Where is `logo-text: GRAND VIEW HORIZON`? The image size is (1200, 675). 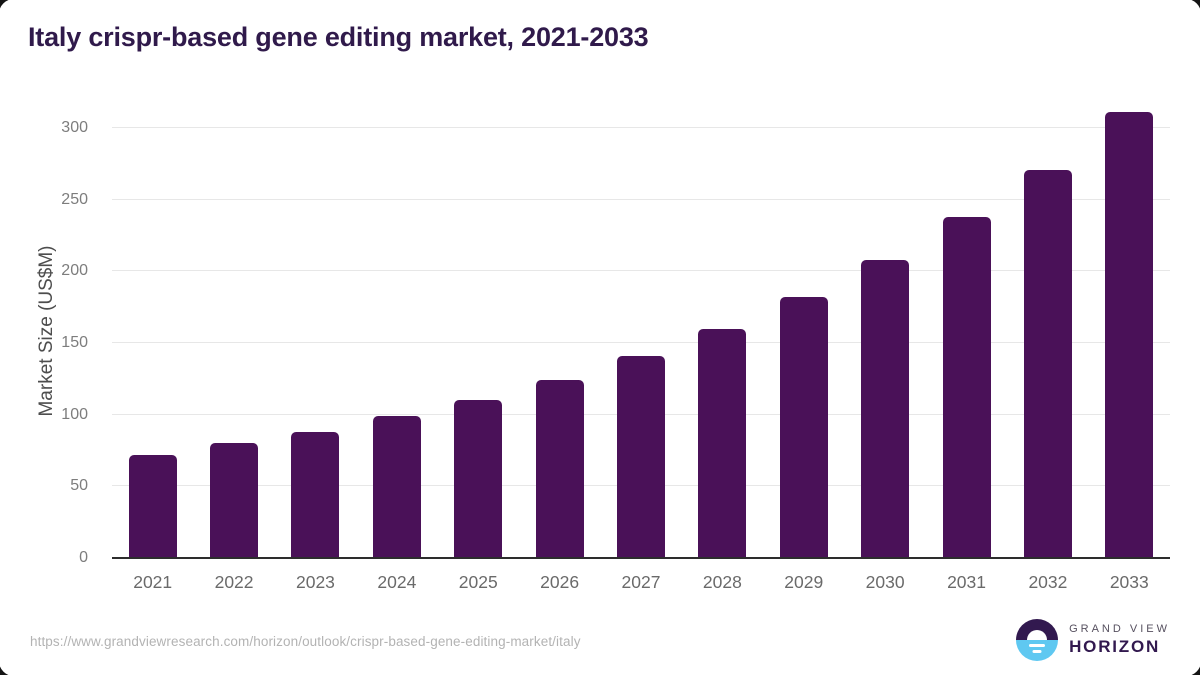 logo-text: GRAND VIEW HORIZON is located at coordinates (1119, 640).